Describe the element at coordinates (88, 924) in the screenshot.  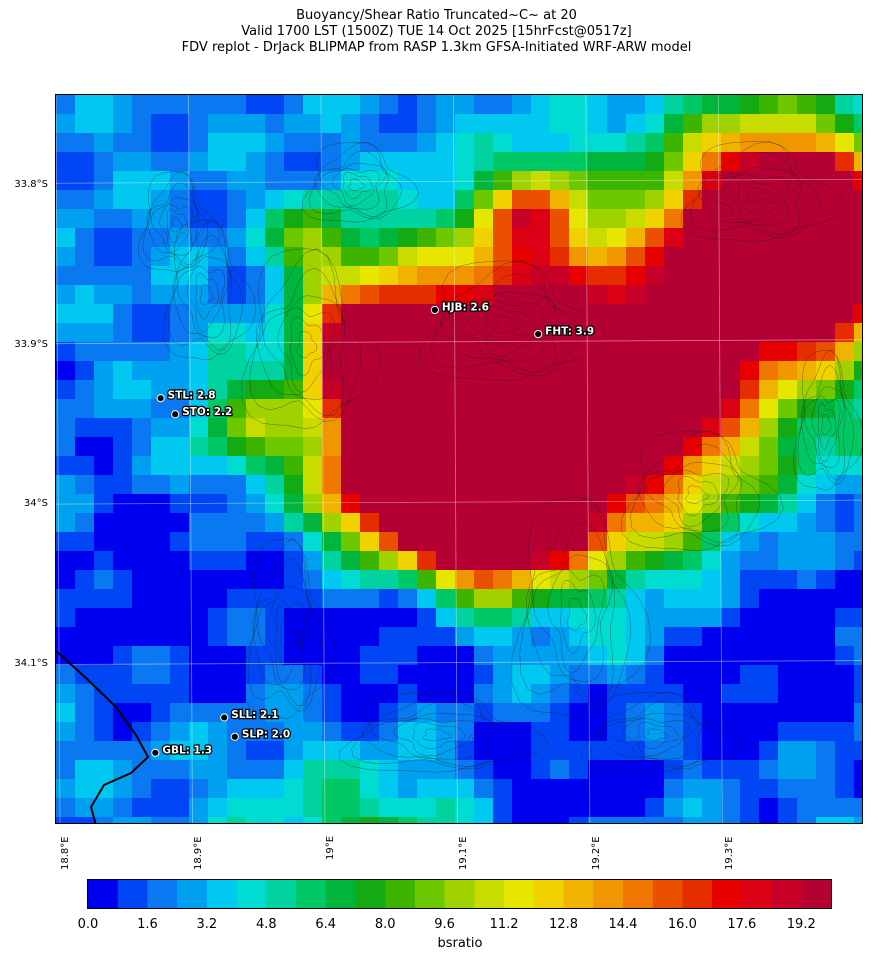
I see `colorbar-tick-label: 0.0` at that location.